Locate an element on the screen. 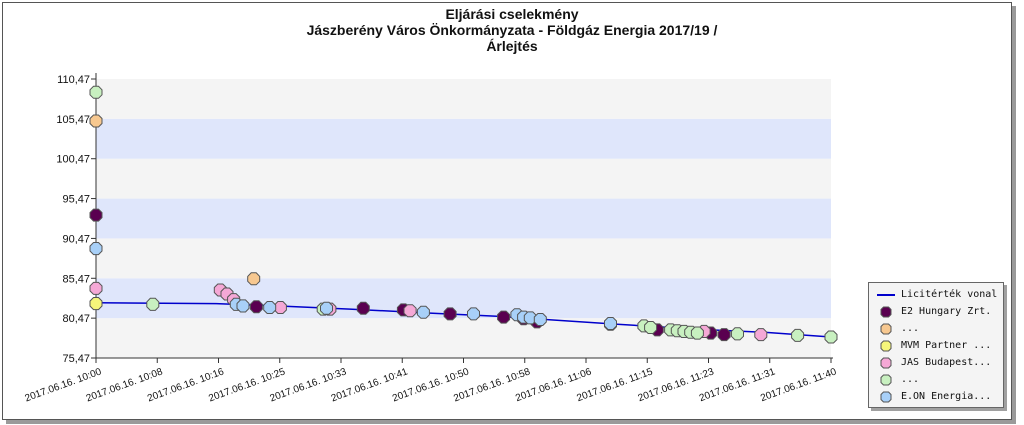 Image resolution: width=1024 pixels, height=425 pixels. y-tick-label: 110,47 is located at coordinates (73, 80).